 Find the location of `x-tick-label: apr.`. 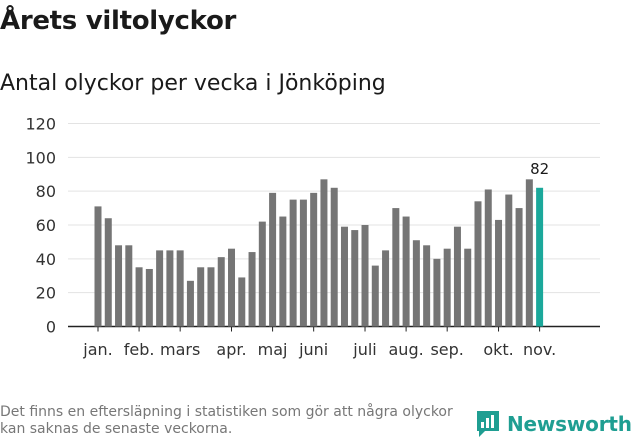

x-tick-label: apr. is located at coordinates (231, 349).